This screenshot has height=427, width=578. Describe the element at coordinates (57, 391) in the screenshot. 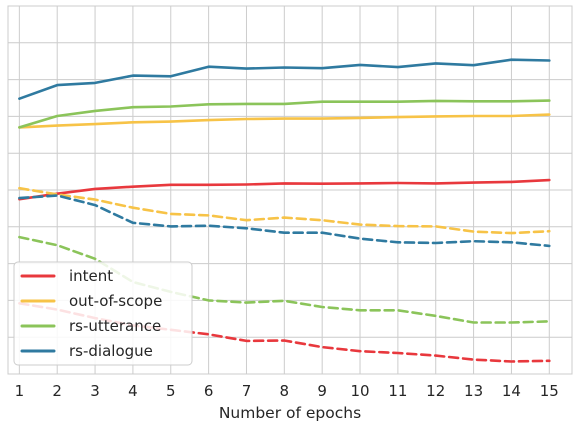

I see `x-tick-label: 2` at that location.